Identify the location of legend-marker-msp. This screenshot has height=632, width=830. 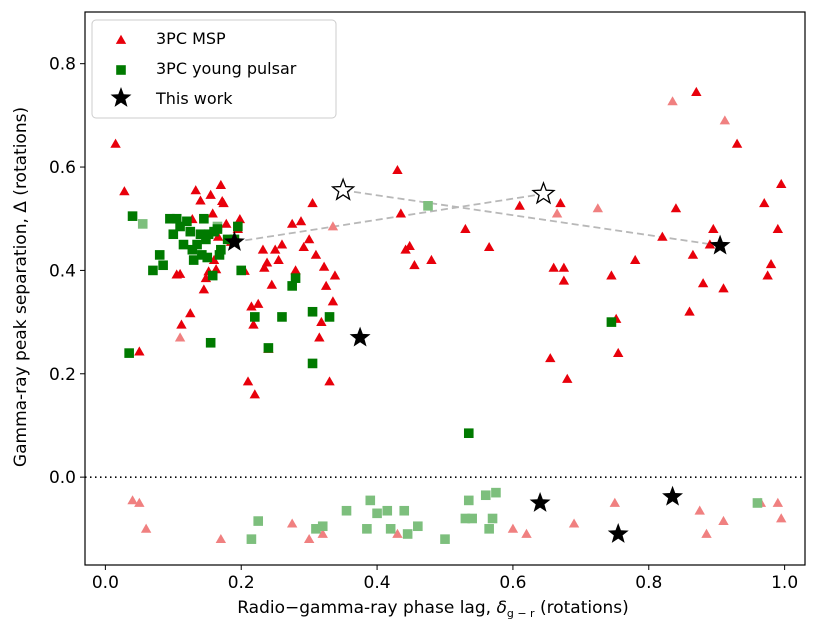
(121, 39).